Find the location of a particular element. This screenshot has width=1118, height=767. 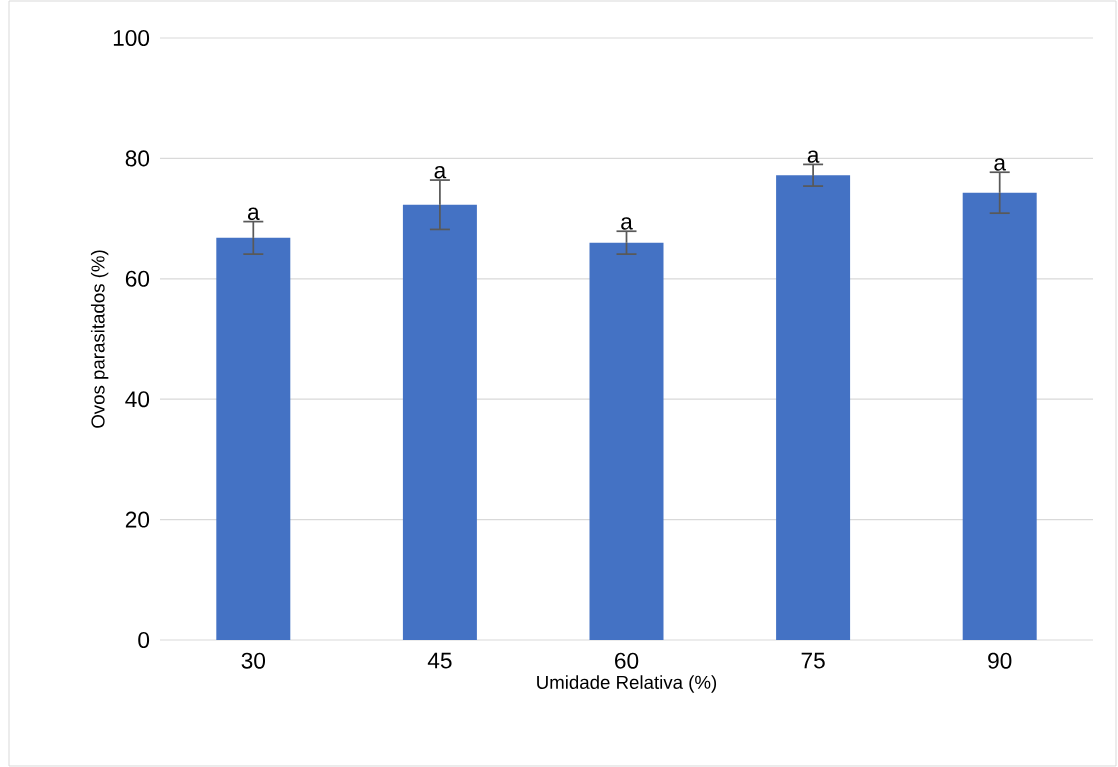

y-tick-label: 20 is located at coordinates (137, 519).